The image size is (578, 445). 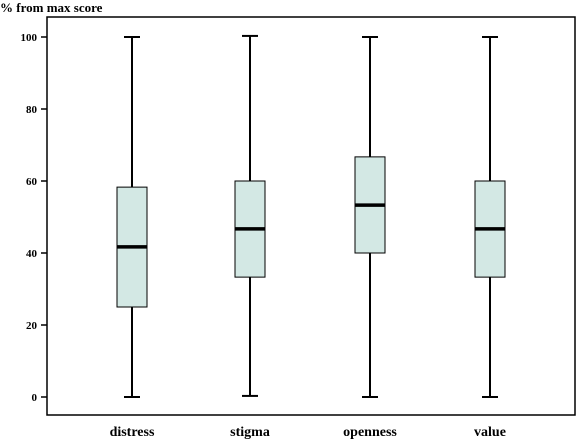 What do you see at coordinates (370, 217) in the screenshot?
I see `box-openness` at bounding box center [370, 217].